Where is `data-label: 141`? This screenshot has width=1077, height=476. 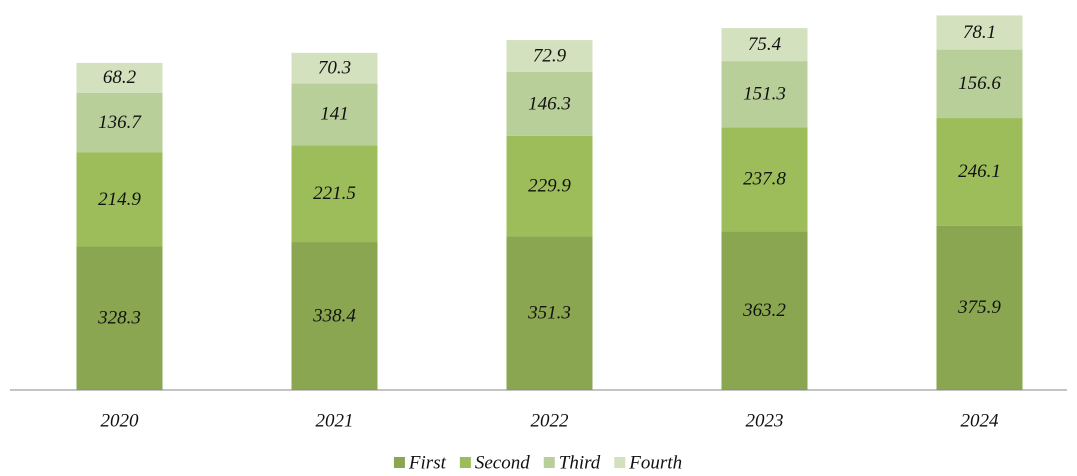
data-label: 141 is located at coordinates (334, 114).